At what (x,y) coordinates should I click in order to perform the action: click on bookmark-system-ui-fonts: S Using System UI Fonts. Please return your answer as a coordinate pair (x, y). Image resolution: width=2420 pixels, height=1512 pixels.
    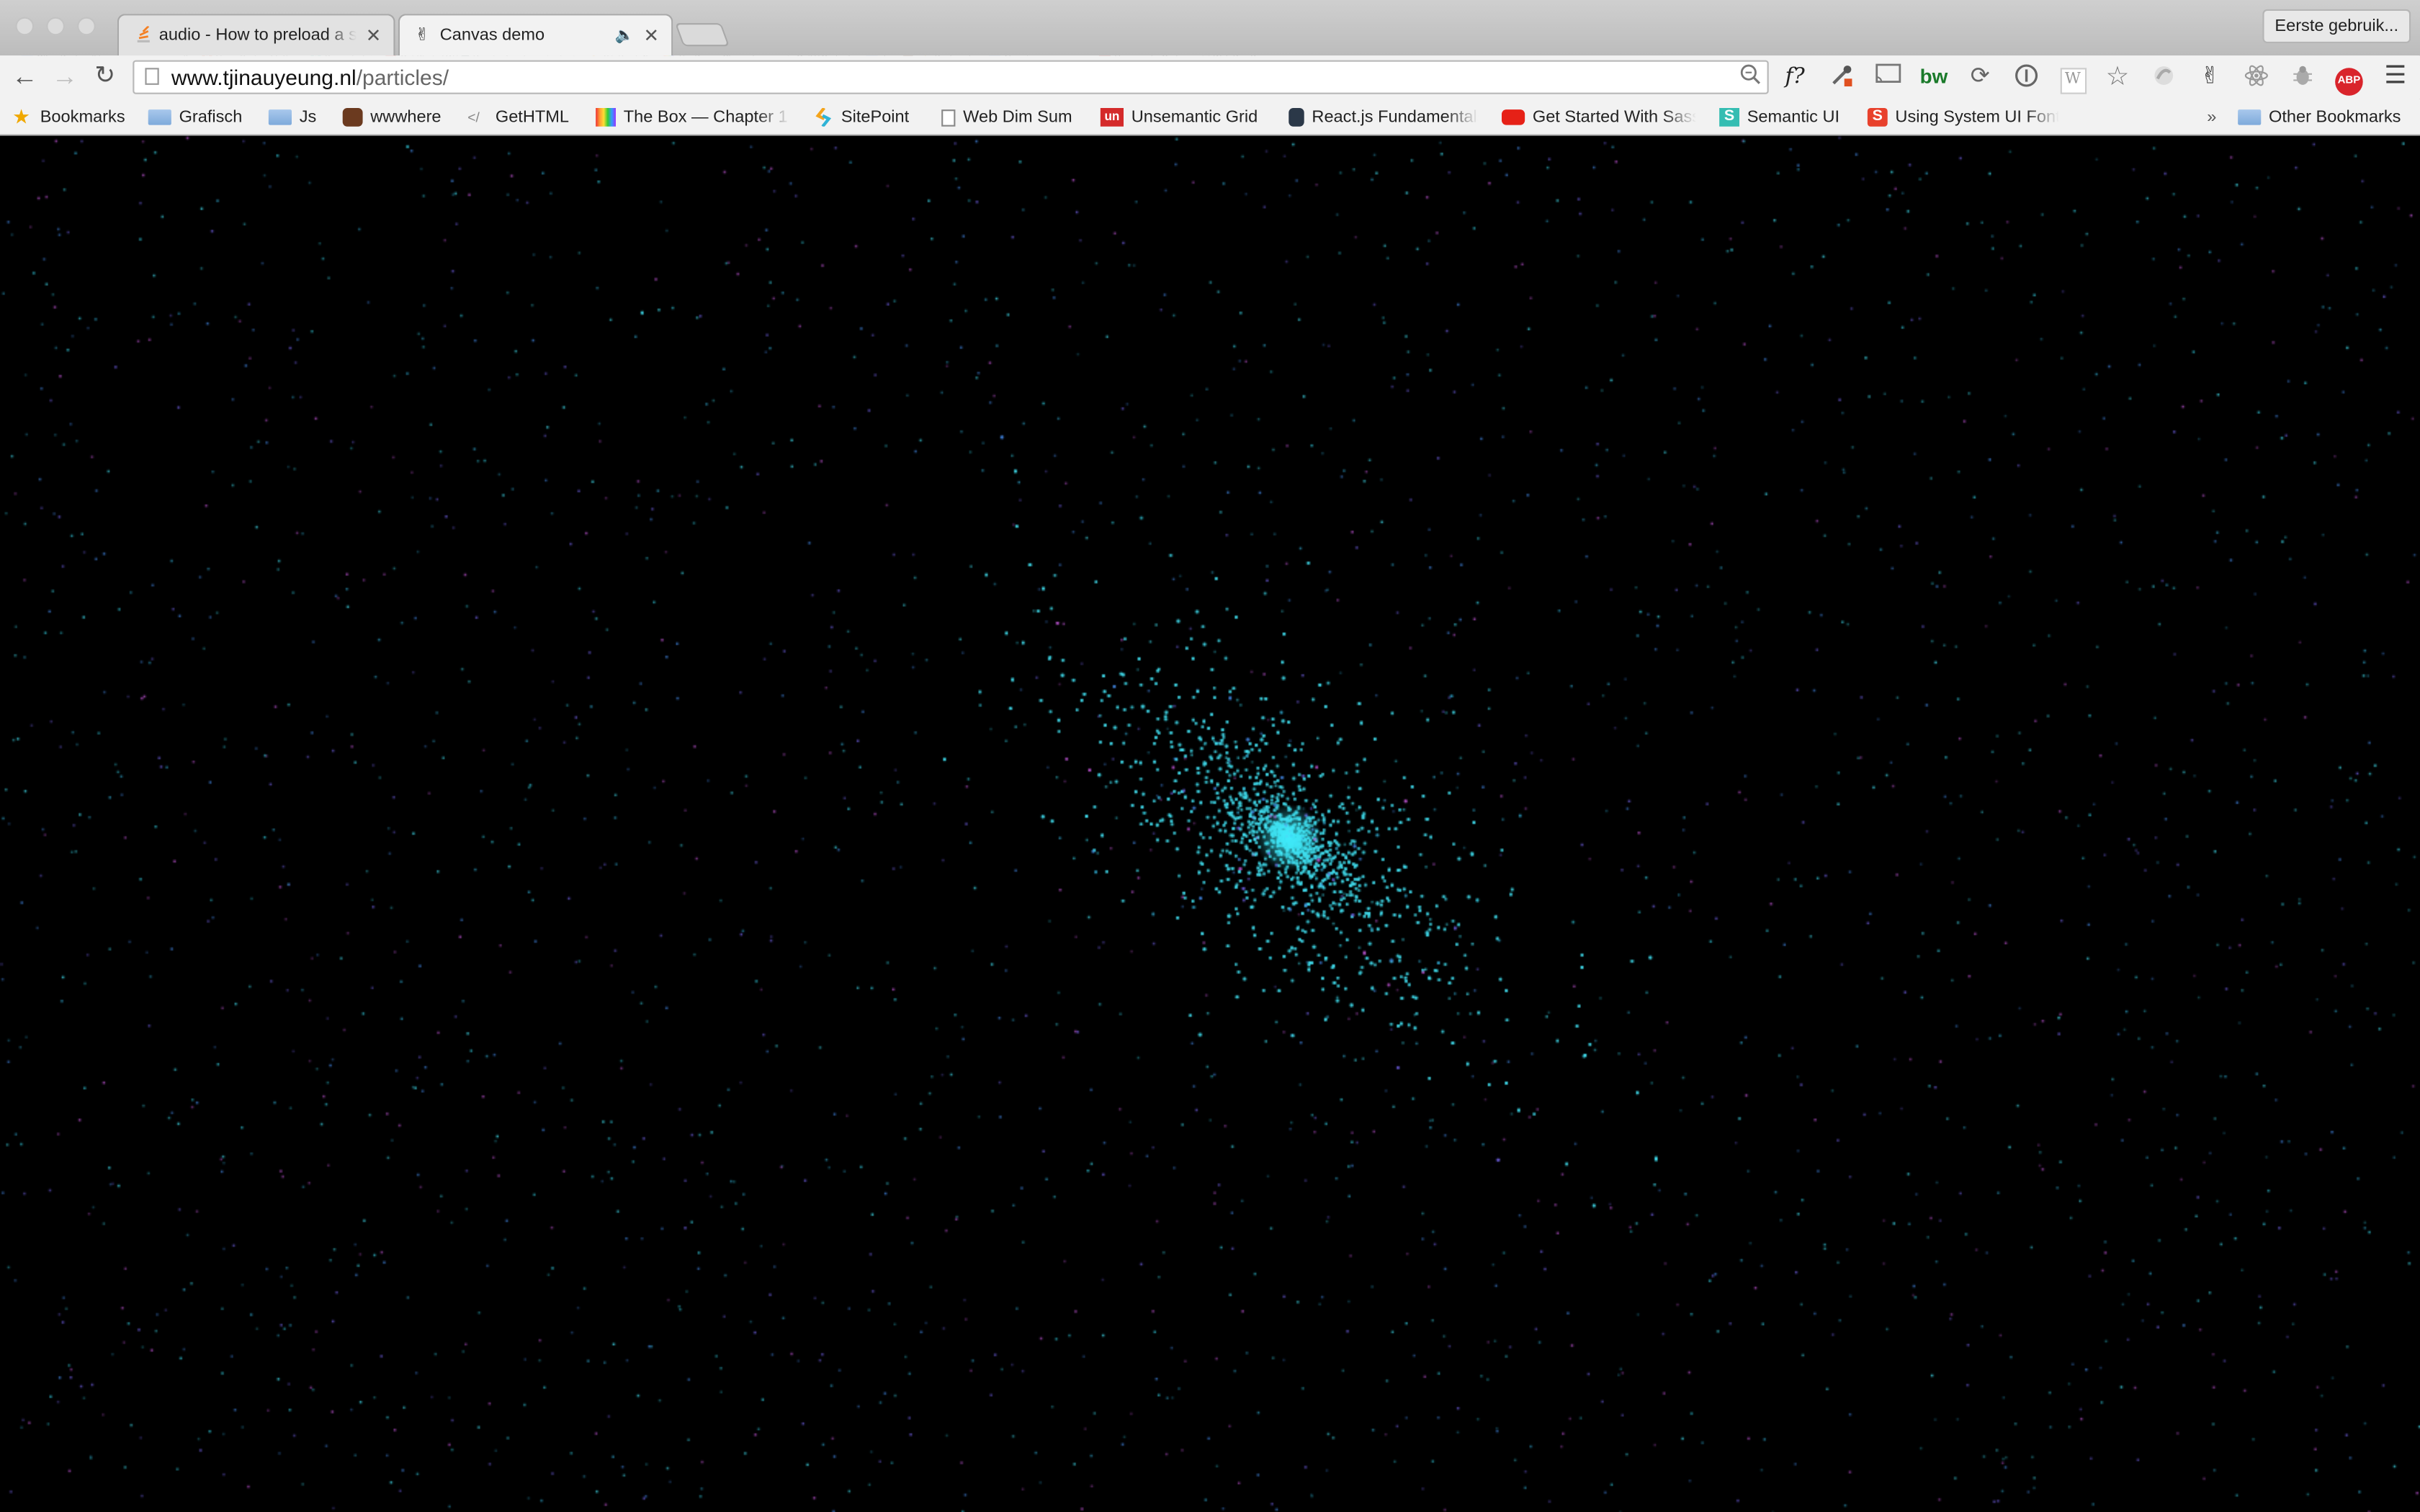
    Looking at the image, I should click on (1963, 117).